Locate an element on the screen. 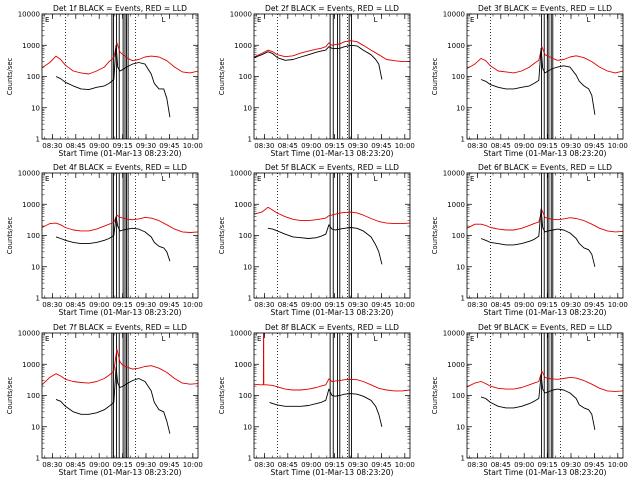  panel-title: Det 4f BLACK = Events, RED = LLD is located at coordinates (120, 167).